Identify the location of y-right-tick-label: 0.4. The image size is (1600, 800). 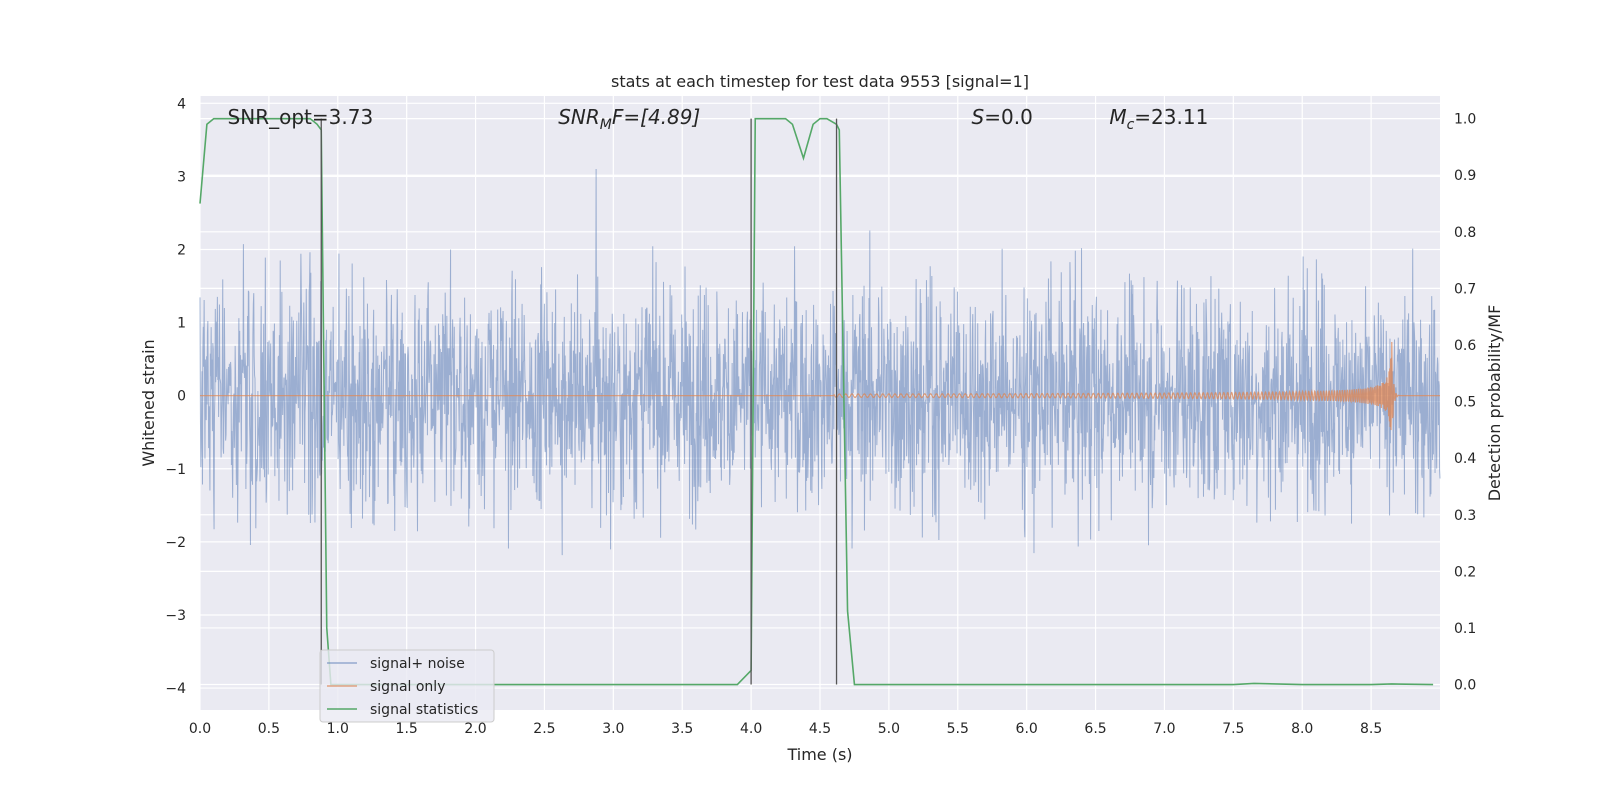
(1465, 459).